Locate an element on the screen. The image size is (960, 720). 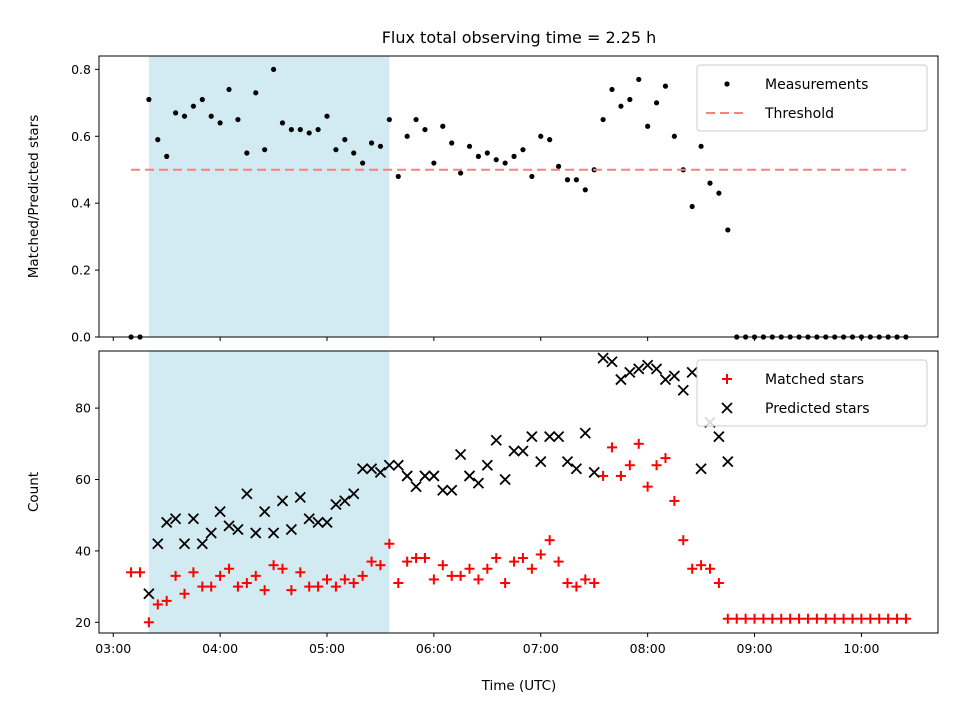
x-axis-label: Time (UTC) is located at coordinates (519, 686).